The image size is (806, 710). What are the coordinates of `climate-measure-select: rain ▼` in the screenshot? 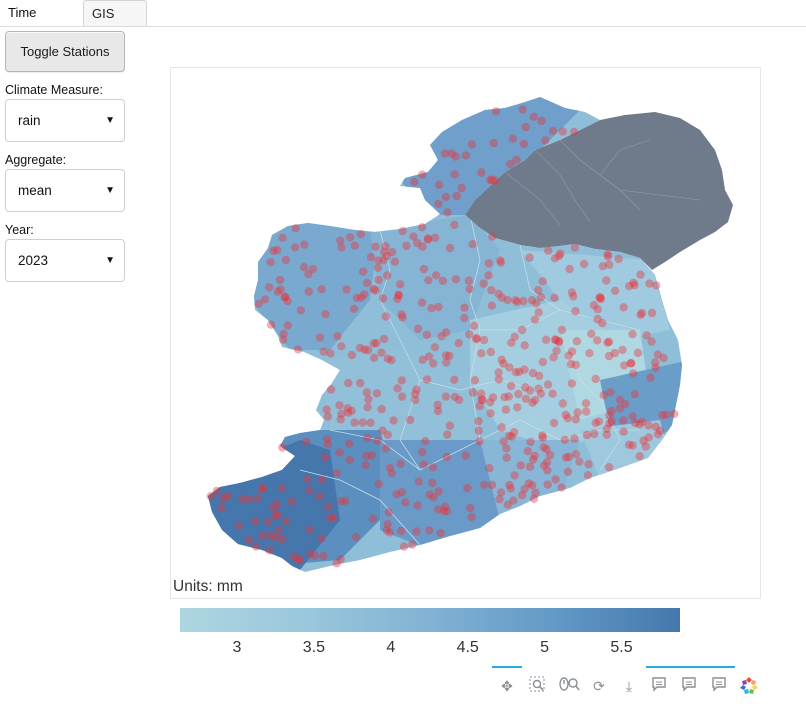 It's located at (65, 120).